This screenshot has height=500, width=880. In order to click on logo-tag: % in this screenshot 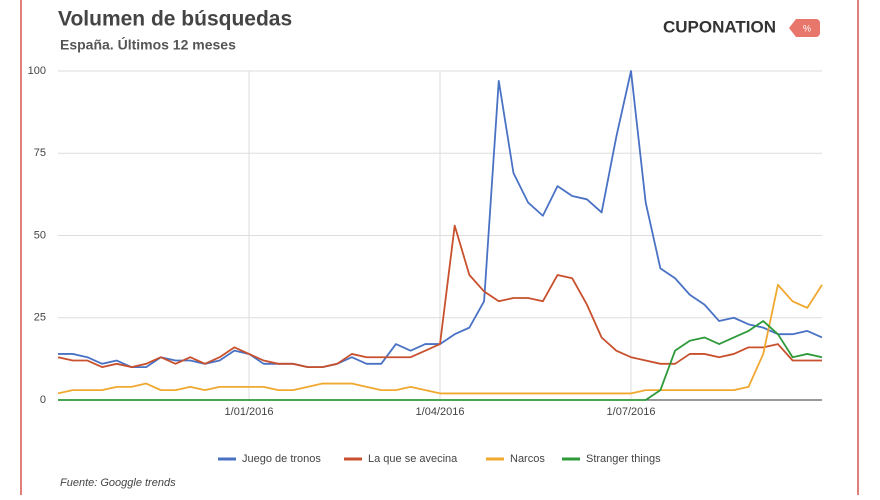, I will do `click(804, 28)`.